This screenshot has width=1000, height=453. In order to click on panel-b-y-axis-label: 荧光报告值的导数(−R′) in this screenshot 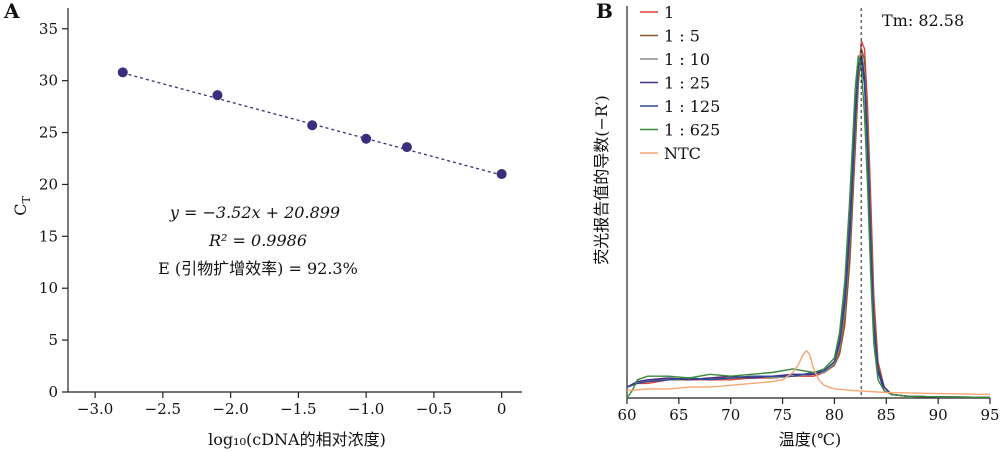, I will do `click(601, 180)`.